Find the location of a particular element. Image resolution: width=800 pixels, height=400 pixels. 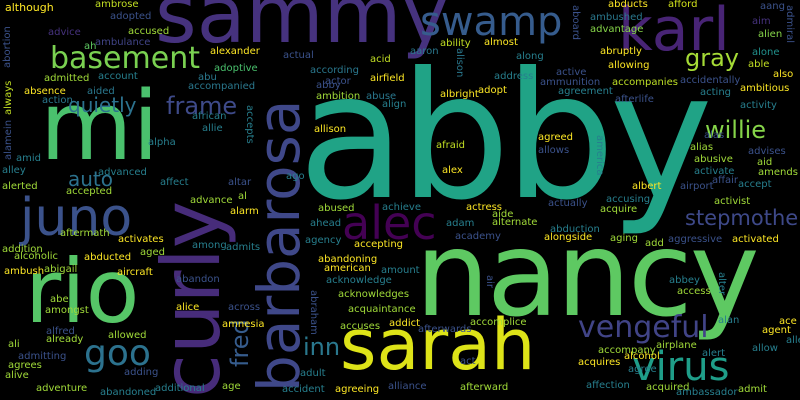

word-admit: admit is located at coordinates (752, 389).